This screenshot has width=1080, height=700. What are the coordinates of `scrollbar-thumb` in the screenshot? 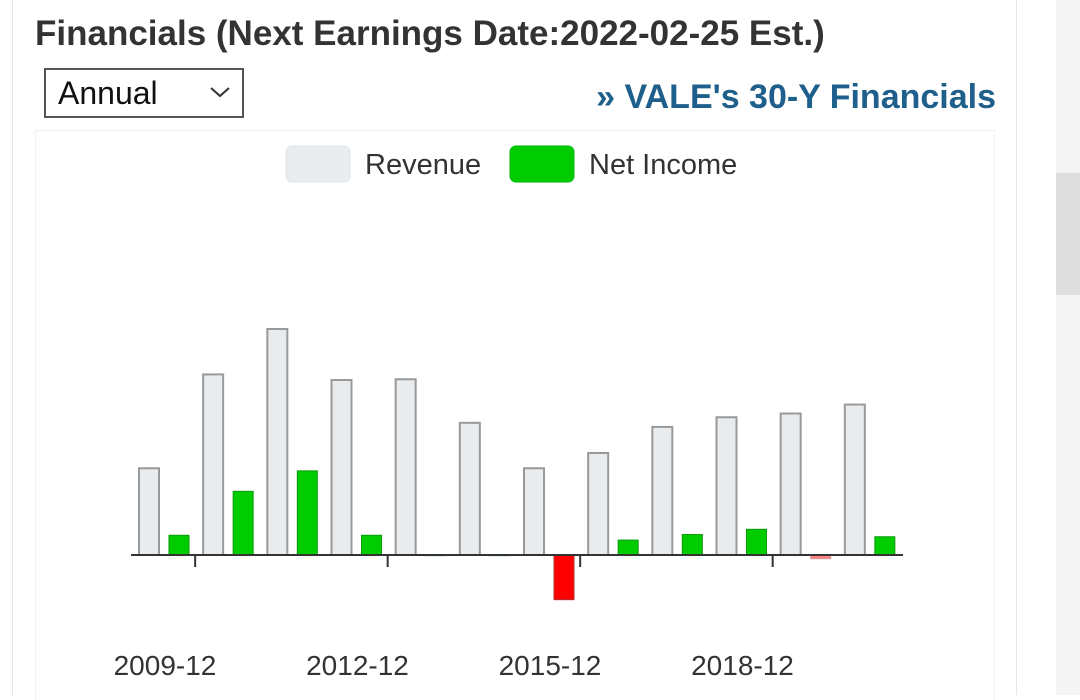 It's located at (1068, 234).